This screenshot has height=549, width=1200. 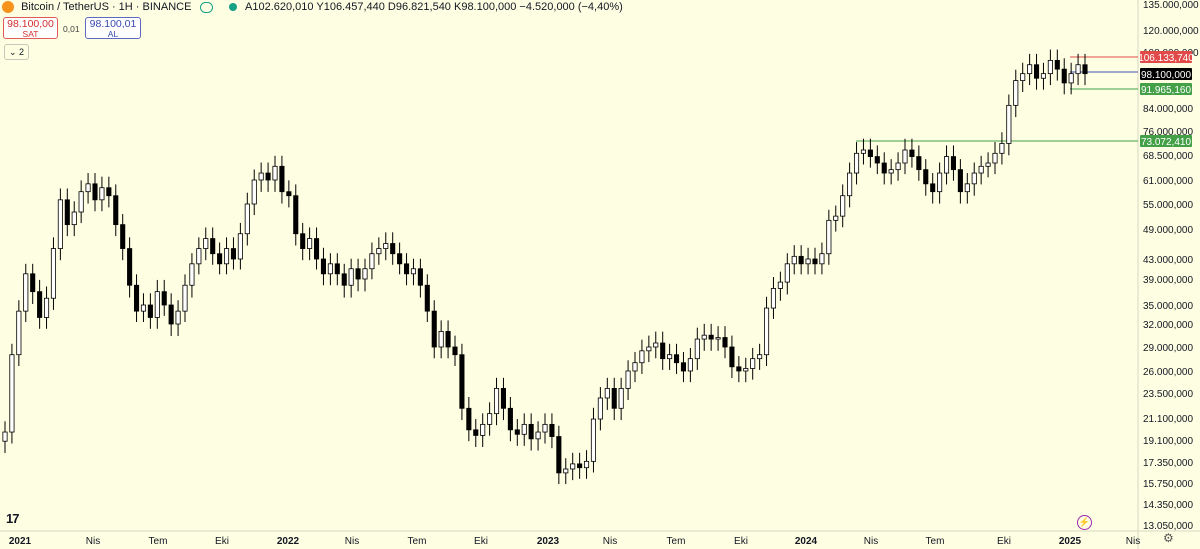 What do you see at coordinates (1004, 541) in the screenshot?
I see `time-tick-label: Eki` at bounding box center [1004, 541].